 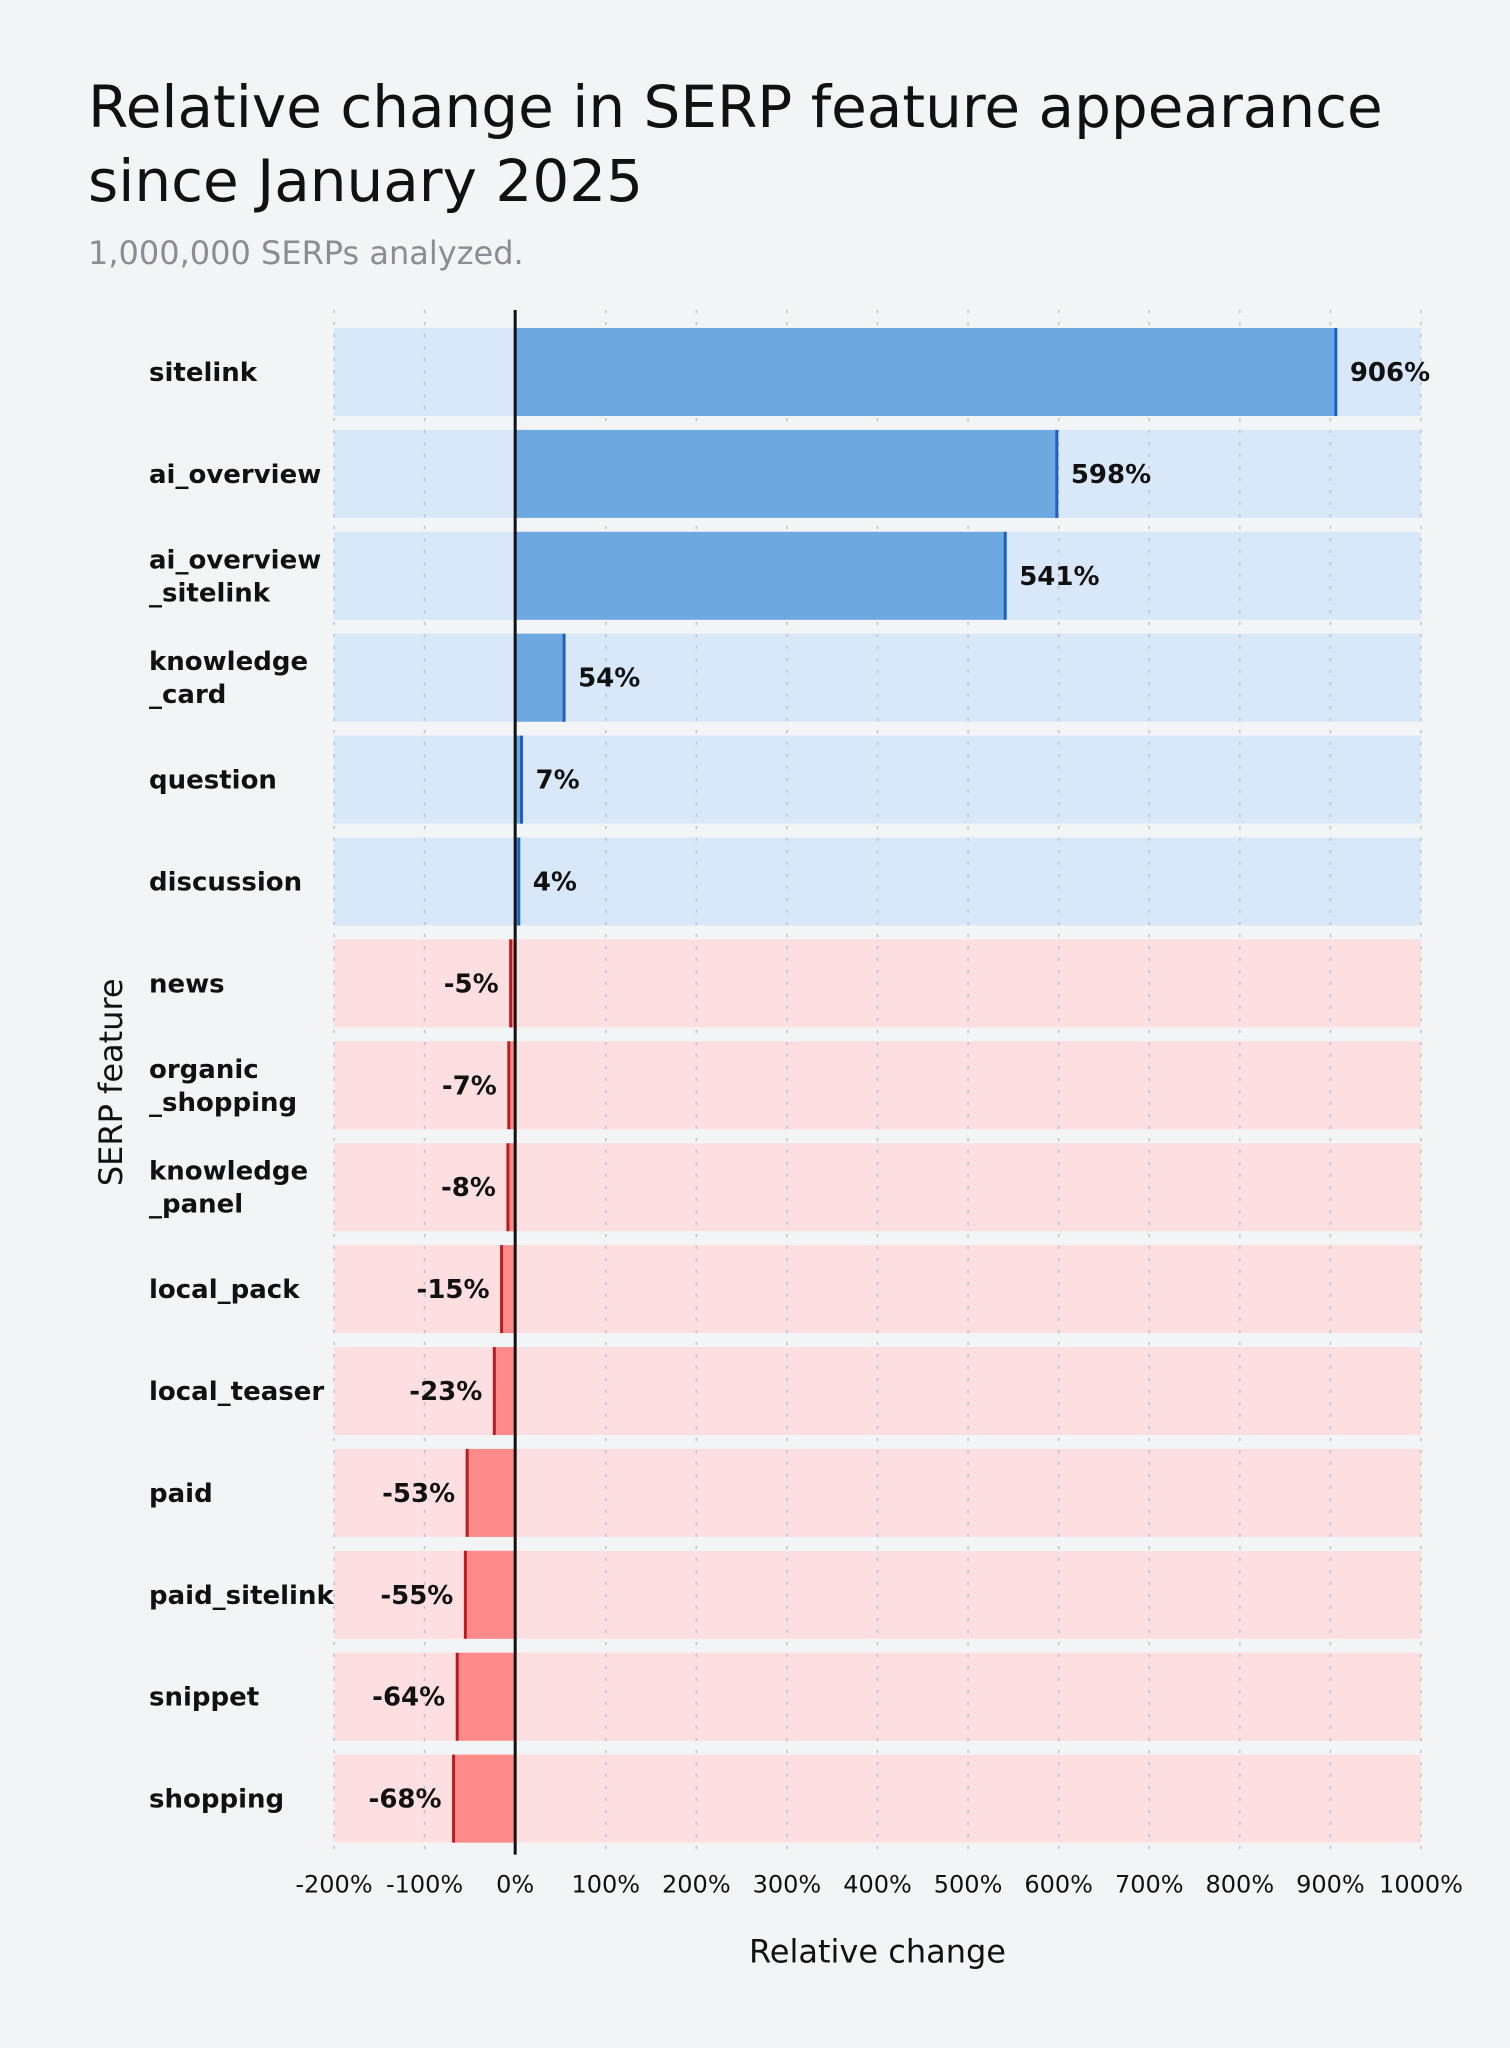 What do you see at coordinates (468, 1188) in the screenshot?
I see `value-label: -8%` at bounding box center [468, 1188].